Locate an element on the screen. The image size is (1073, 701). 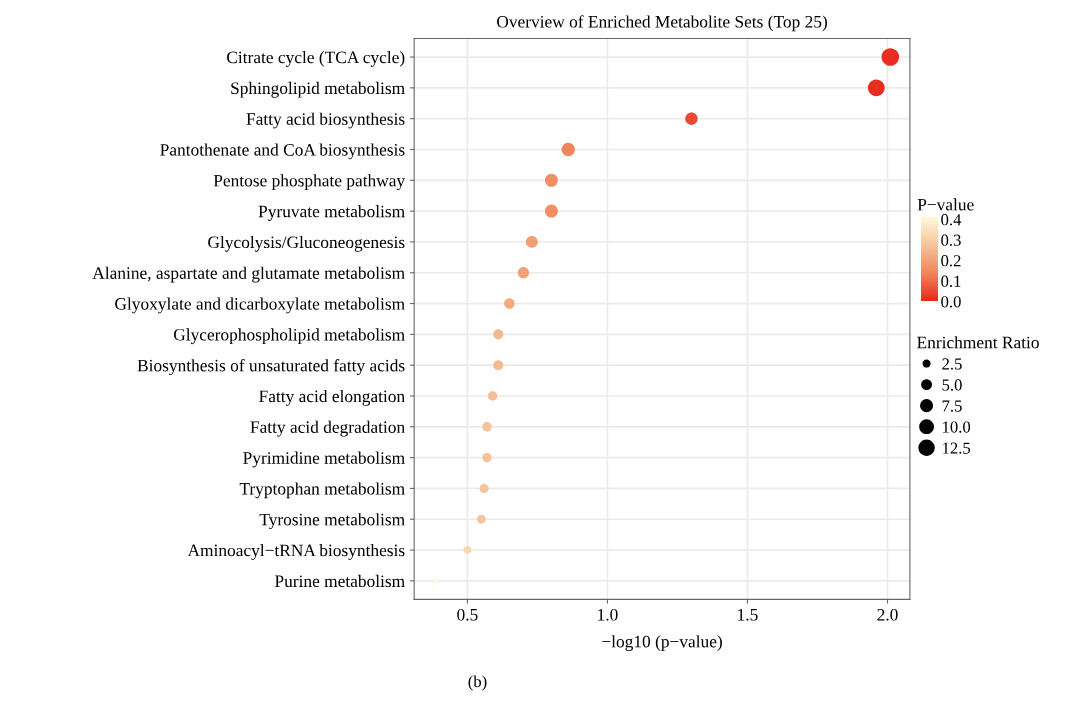
x-axis-title: −log10 (p−value) is located at coordinates (662, 643).